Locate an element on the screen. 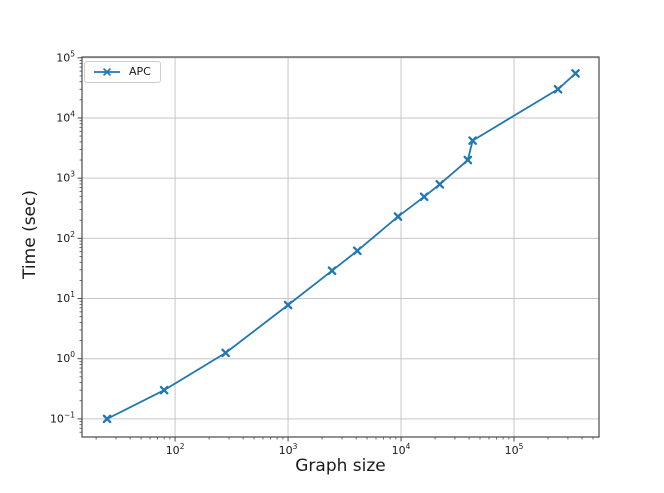 The height and width of the screenshot is (493, 664). x-tick-label: 10⁵ is located at coordinates (514, 449).